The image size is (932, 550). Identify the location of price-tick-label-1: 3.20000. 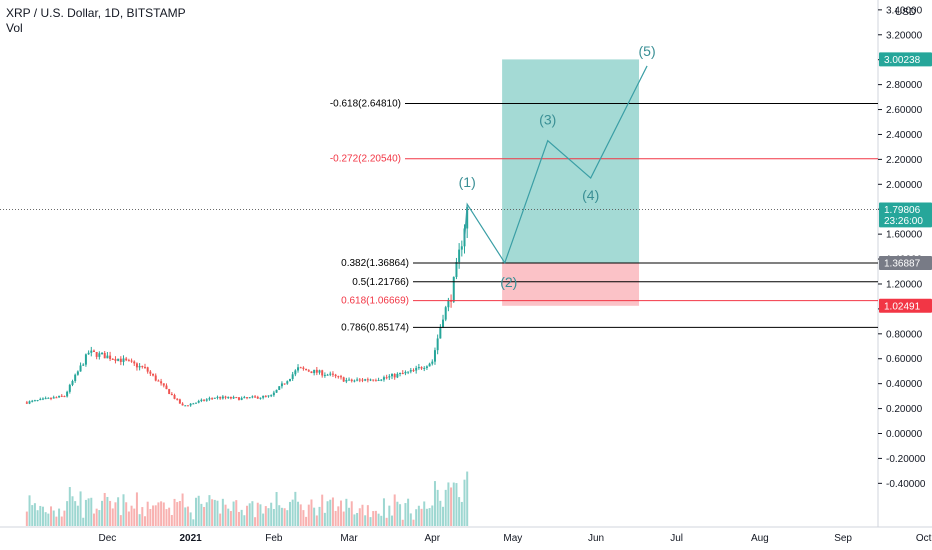
(904, 35).